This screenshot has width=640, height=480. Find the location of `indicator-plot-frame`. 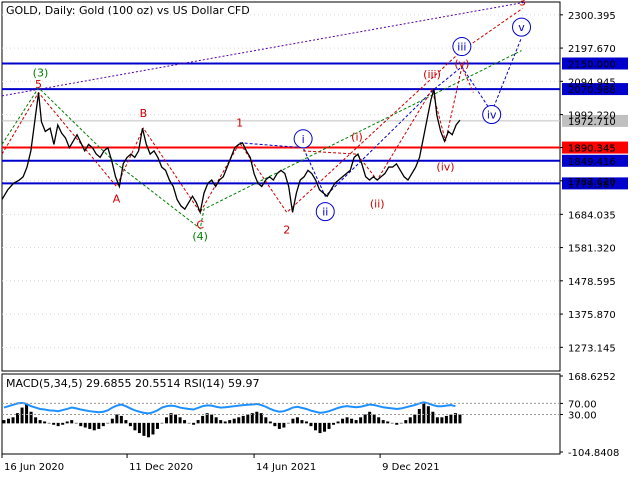

indicator-plot-frame is located at coordinates (281, 414).